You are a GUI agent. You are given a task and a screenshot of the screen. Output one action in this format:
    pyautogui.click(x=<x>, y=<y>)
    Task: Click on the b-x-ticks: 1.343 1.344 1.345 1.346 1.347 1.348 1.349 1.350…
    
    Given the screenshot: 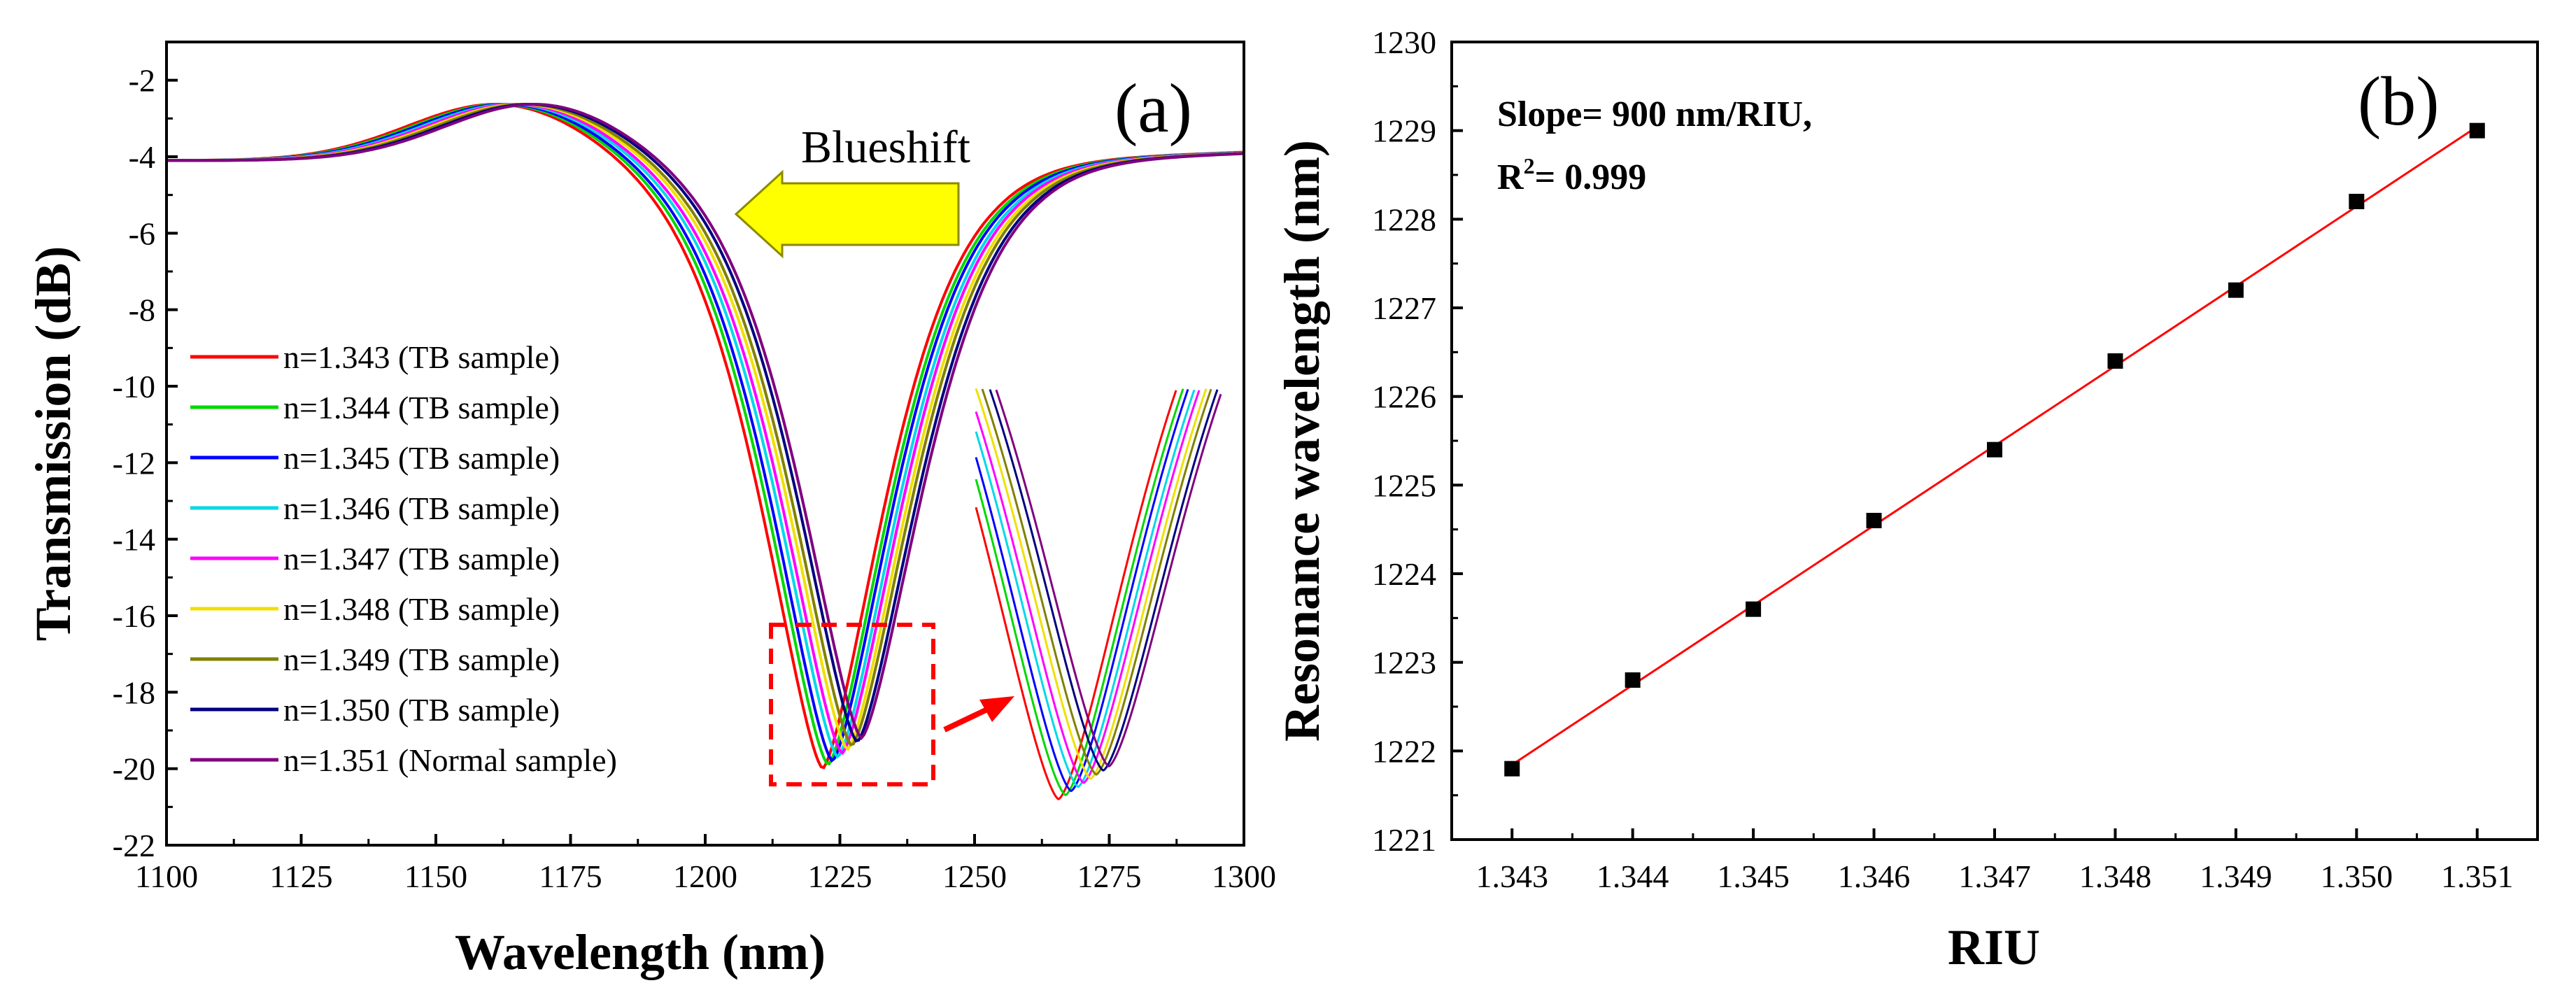 What is the action you would take?
    pyautogui.click(x=1994, y=861)
    